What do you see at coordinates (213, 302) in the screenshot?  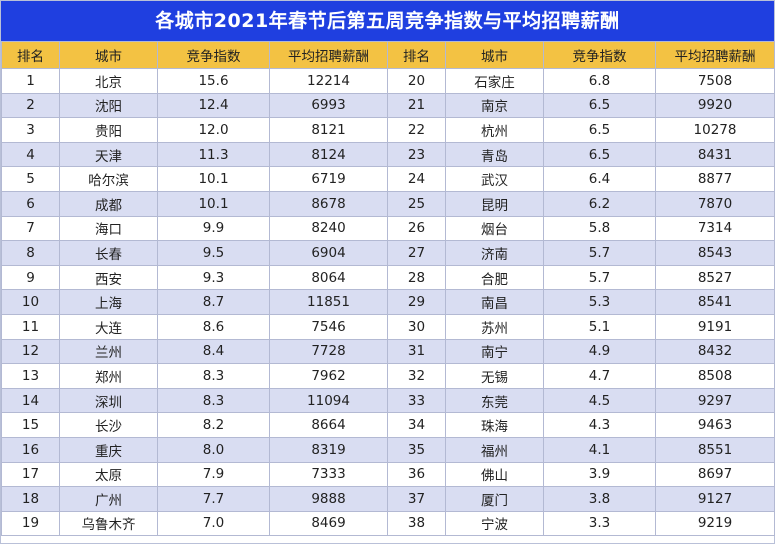 I see `cell-competition-index-left: 8.7` at bounding box center [213, 302].